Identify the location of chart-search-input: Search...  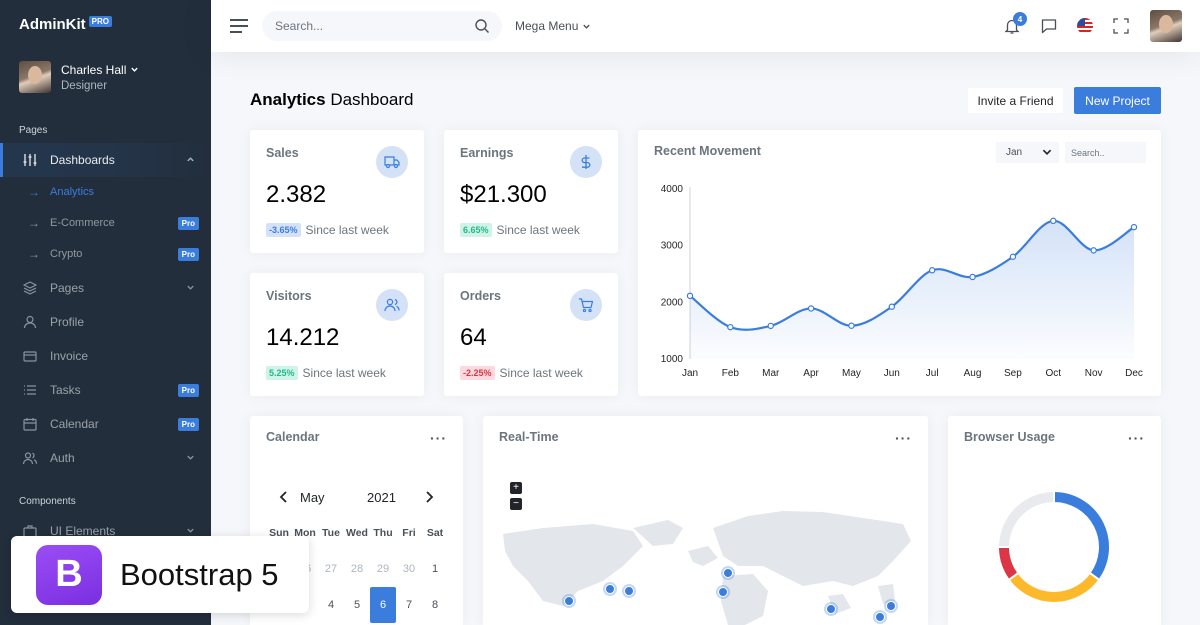
(1105, 152).